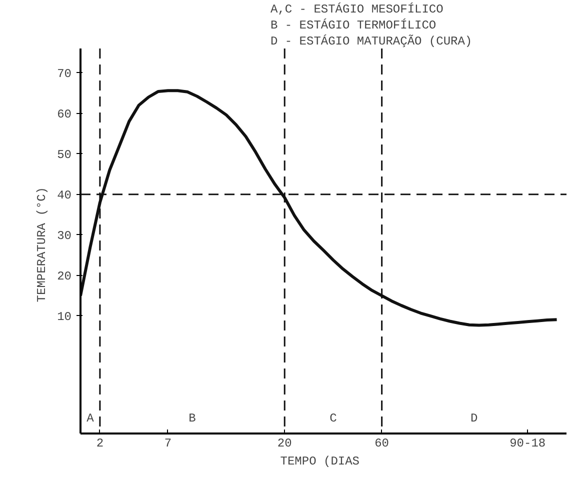 Image resolution: width=574 pixels, height=491 pixels. What do you see at coordinates (64, 114) in the screenshot?
I see `y-tick-label: 60` at bounding box center [64, 114].